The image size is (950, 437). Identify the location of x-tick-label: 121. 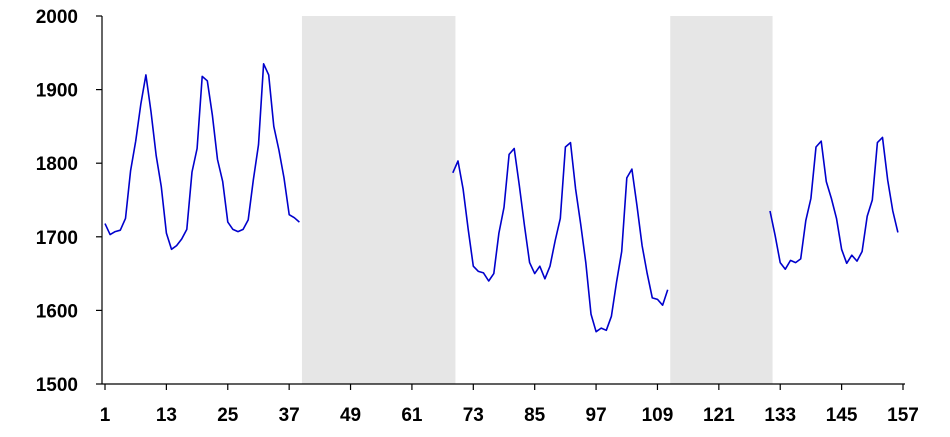
(719, 415).